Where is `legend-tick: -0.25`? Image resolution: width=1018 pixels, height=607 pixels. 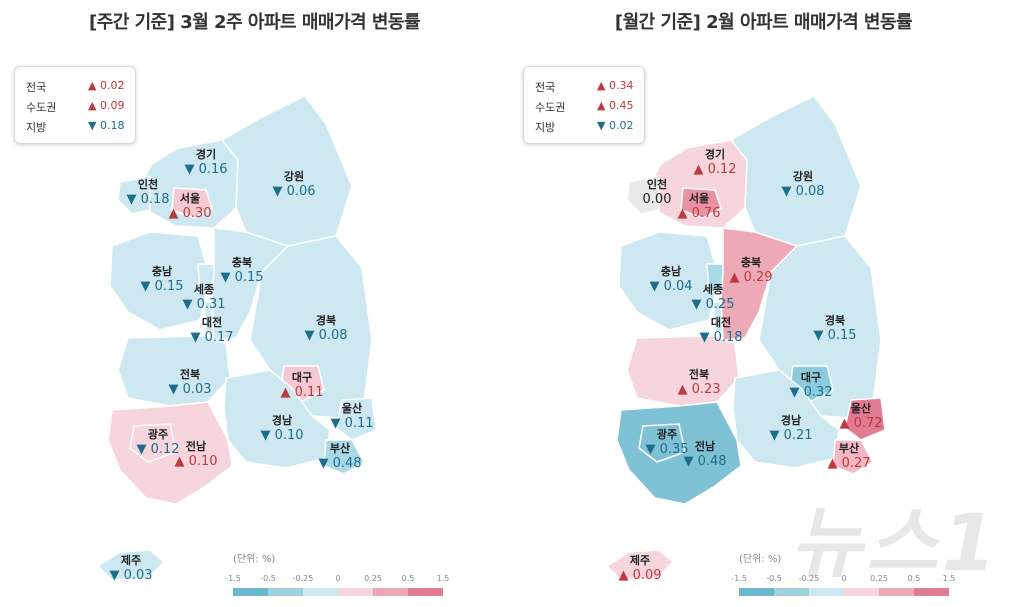 legend-tick: -0.25 is located at coordinates (809, 578).